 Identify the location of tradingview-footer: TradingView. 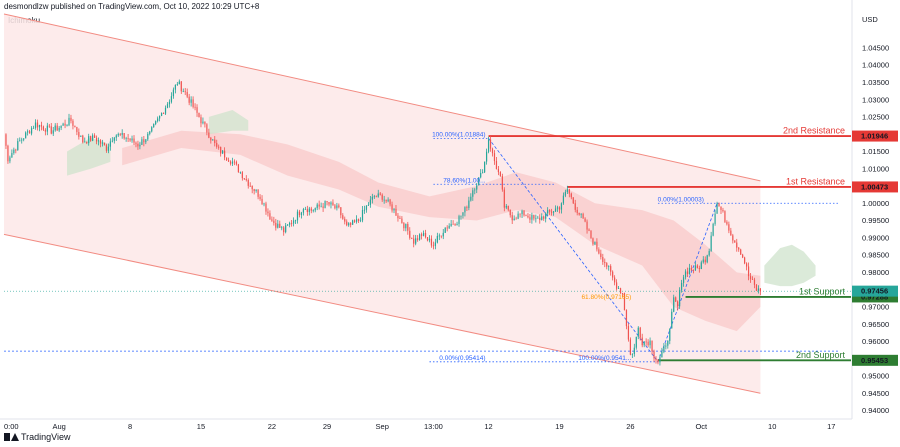
(37, 437).